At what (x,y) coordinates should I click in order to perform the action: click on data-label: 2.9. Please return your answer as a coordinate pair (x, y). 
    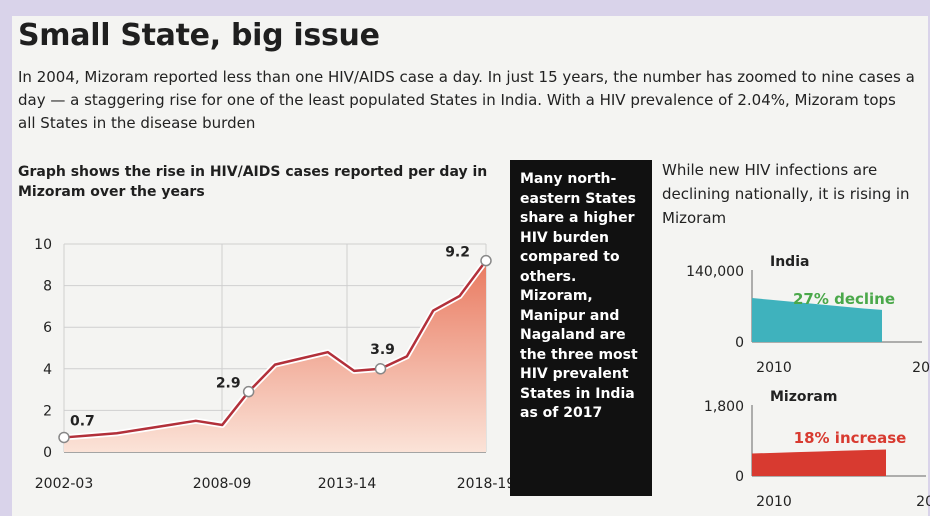
    Looking at the image, I should click on (228, 384).